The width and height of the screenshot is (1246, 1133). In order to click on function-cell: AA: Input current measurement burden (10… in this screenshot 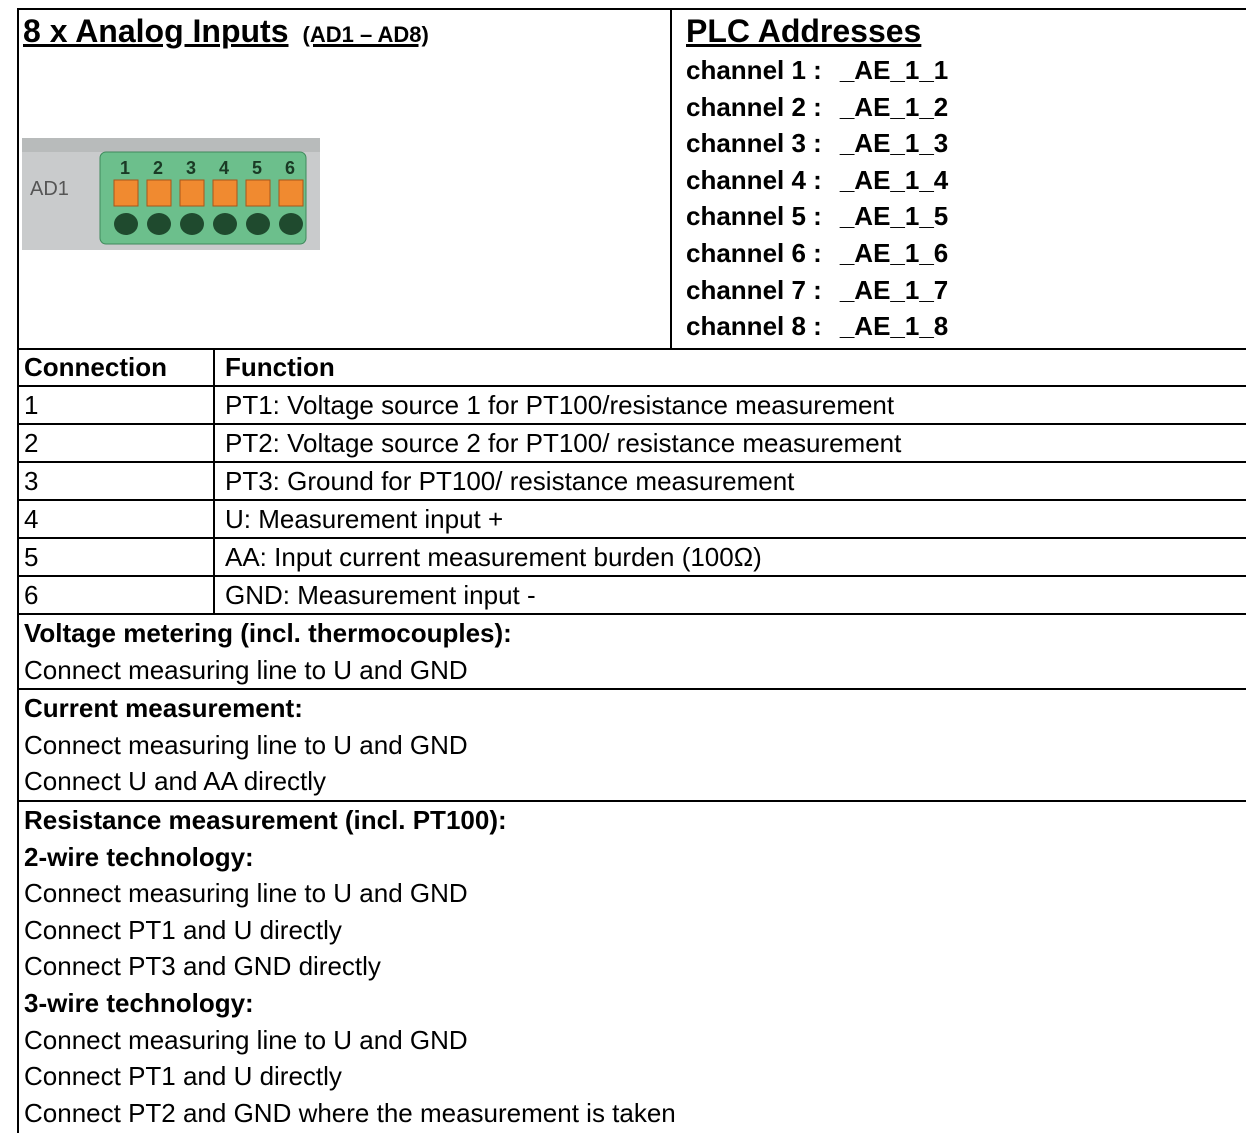, I will do `click(493, 557)`.